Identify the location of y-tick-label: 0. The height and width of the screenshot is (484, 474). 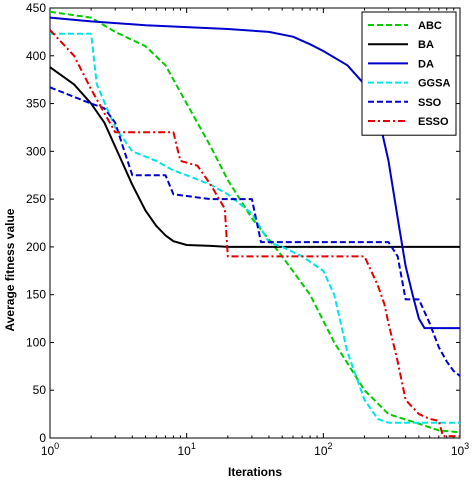
(42, 438).